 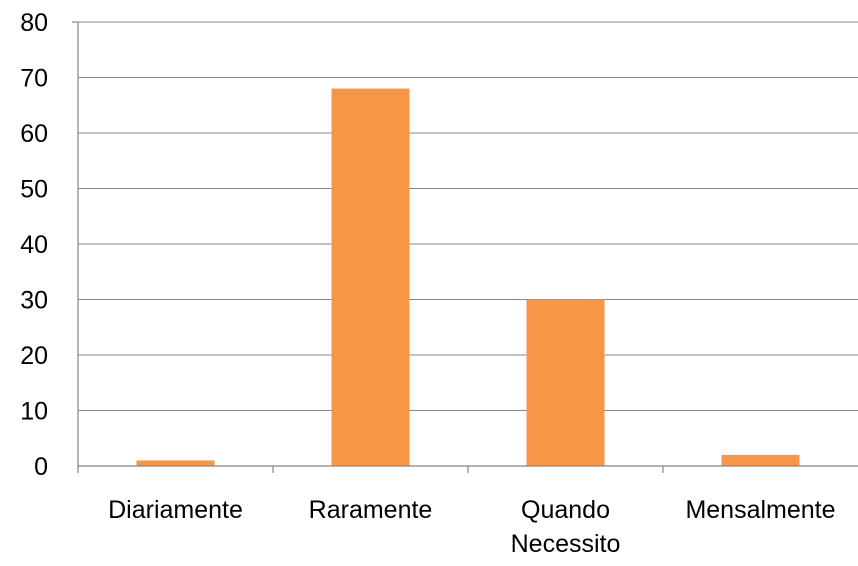 What do you see at coordinates (175, 510) in the screenshot?
I see `x-category-label: Diariamente` at bounding box center [175, 510].